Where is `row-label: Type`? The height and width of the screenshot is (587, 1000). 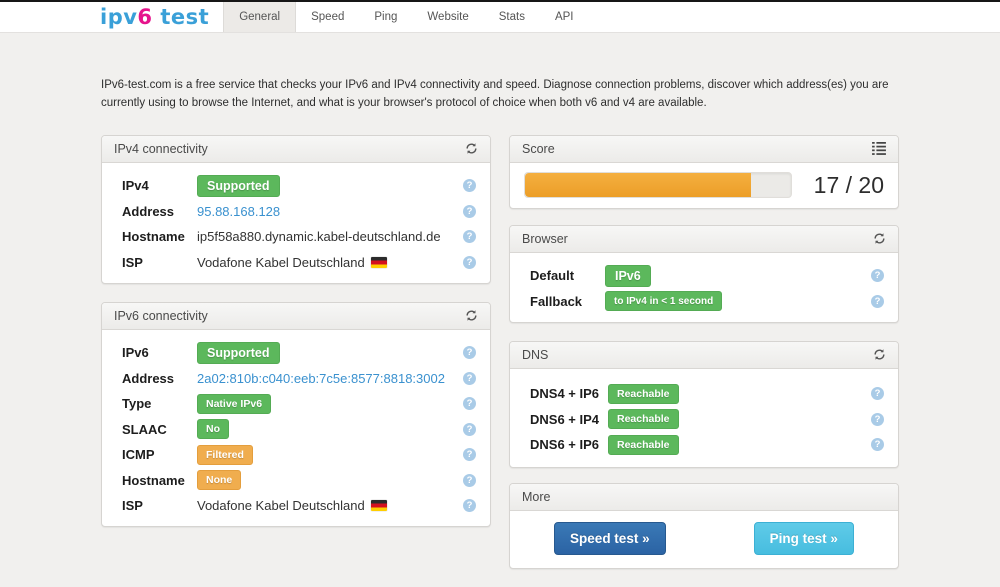
row-label: Type is located at coordinates (137, 404).